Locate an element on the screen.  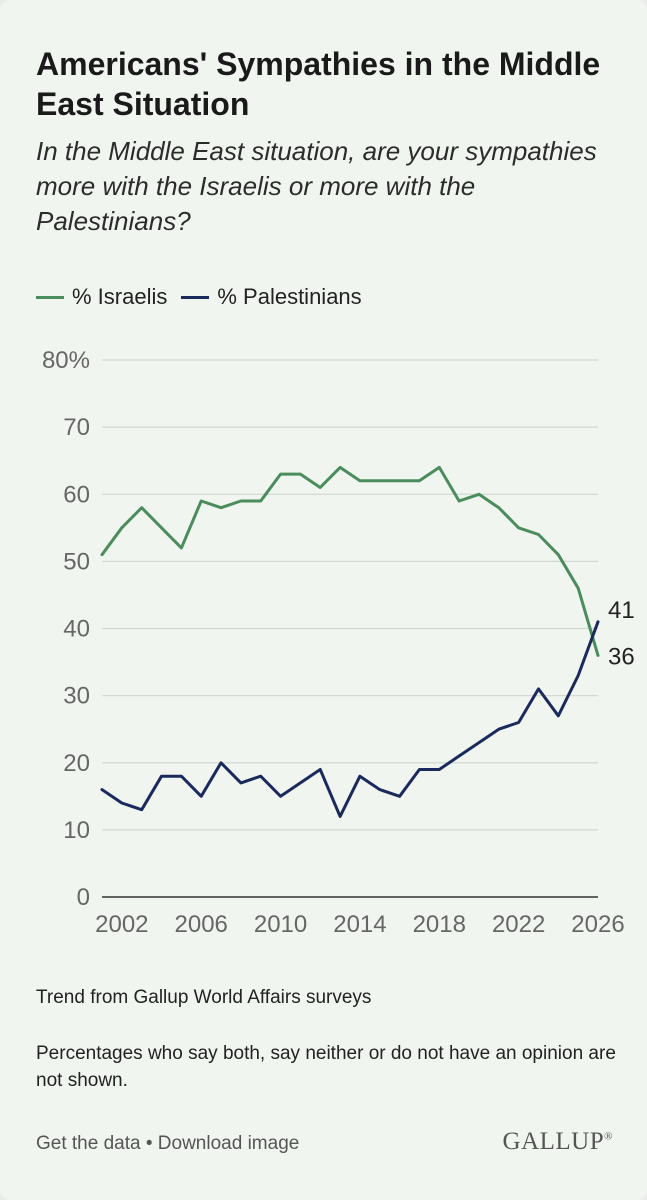
x-tick-label: 2014 is located at coordinates (359, 924).